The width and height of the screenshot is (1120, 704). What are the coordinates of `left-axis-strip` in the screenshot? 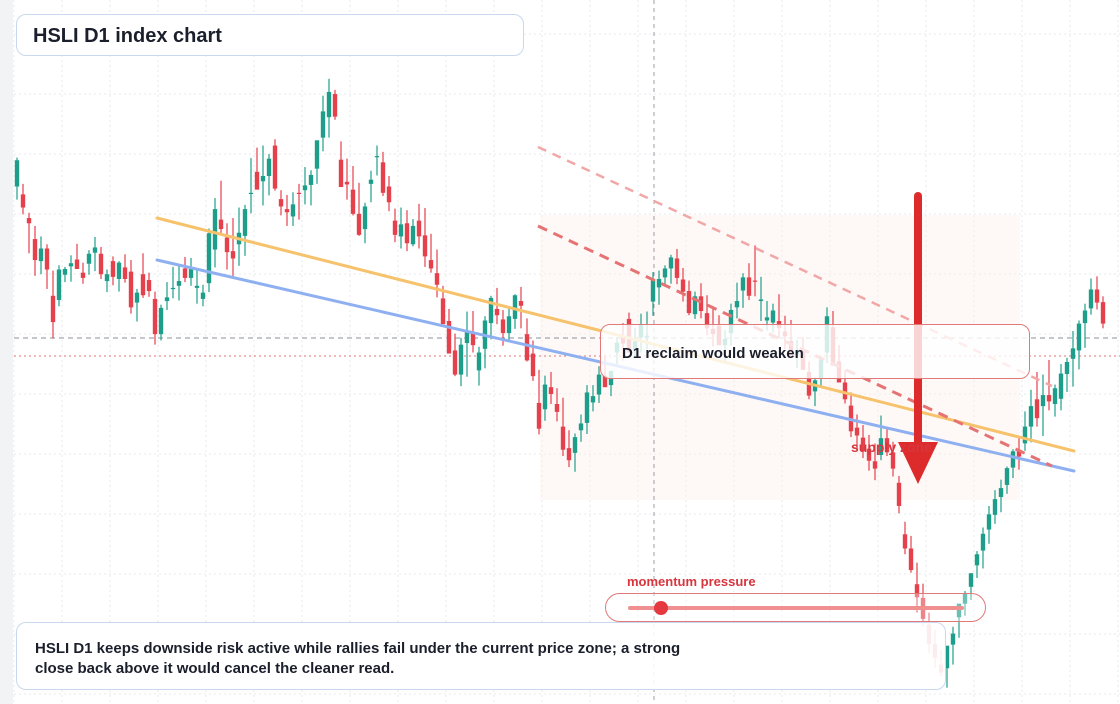 It's located at (6, 352).